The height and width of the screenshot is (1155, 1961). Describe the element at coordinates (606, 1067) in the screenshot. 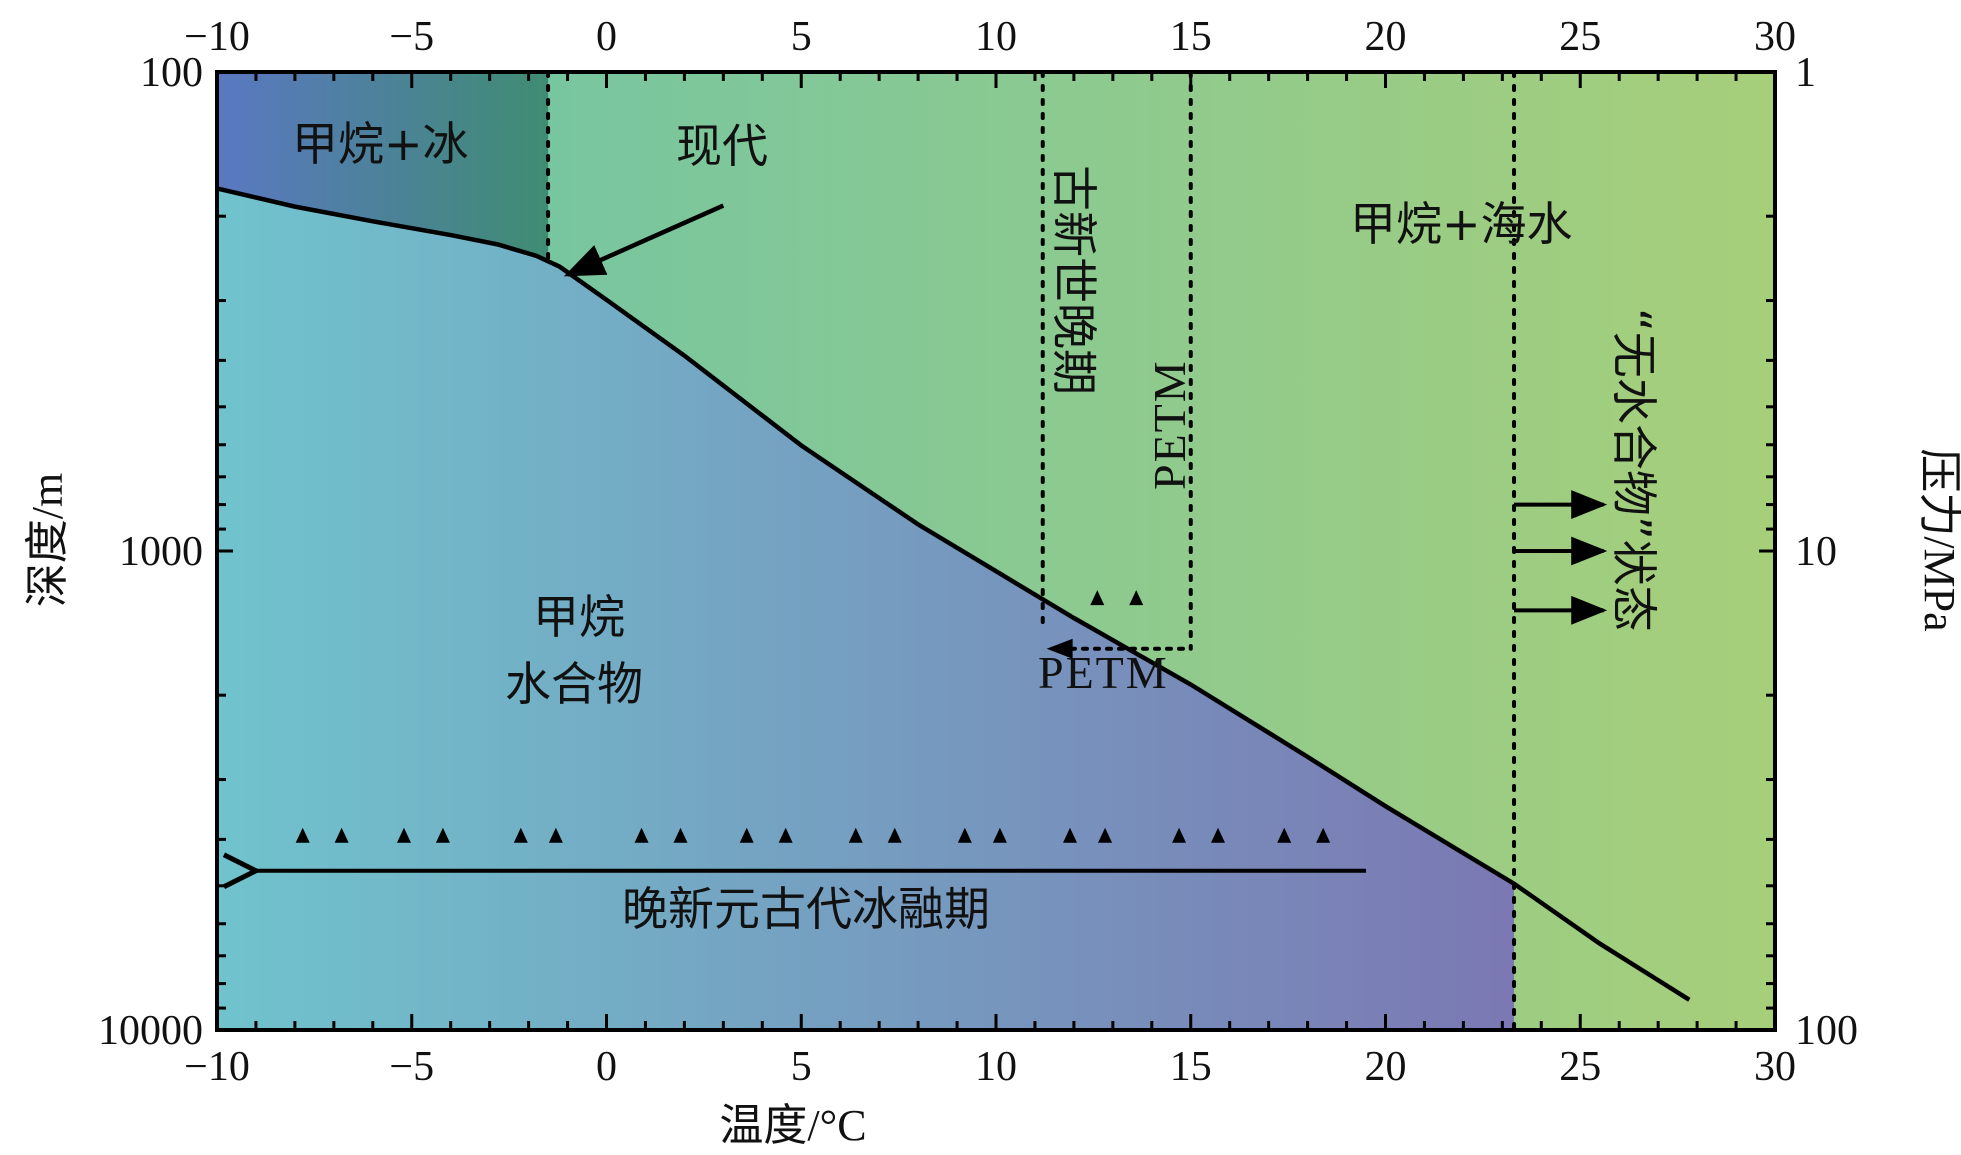

I see `x-tick-label-bottom: 0` at that location.